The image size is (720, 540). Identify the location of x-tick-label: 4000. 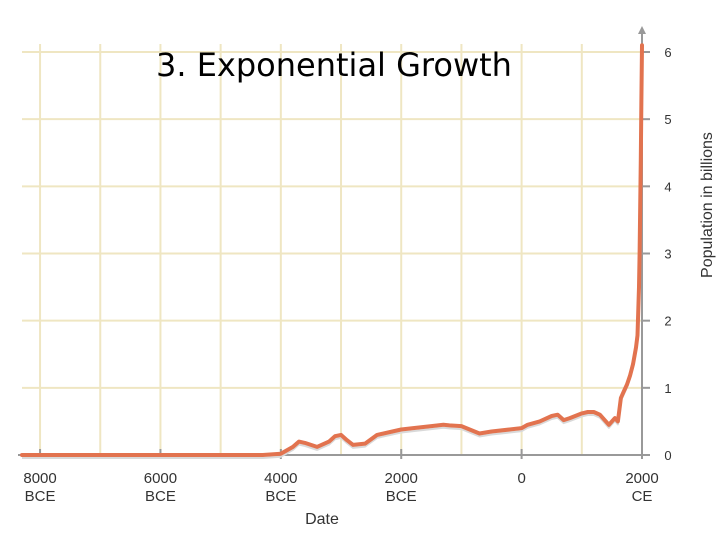
(280, 478).